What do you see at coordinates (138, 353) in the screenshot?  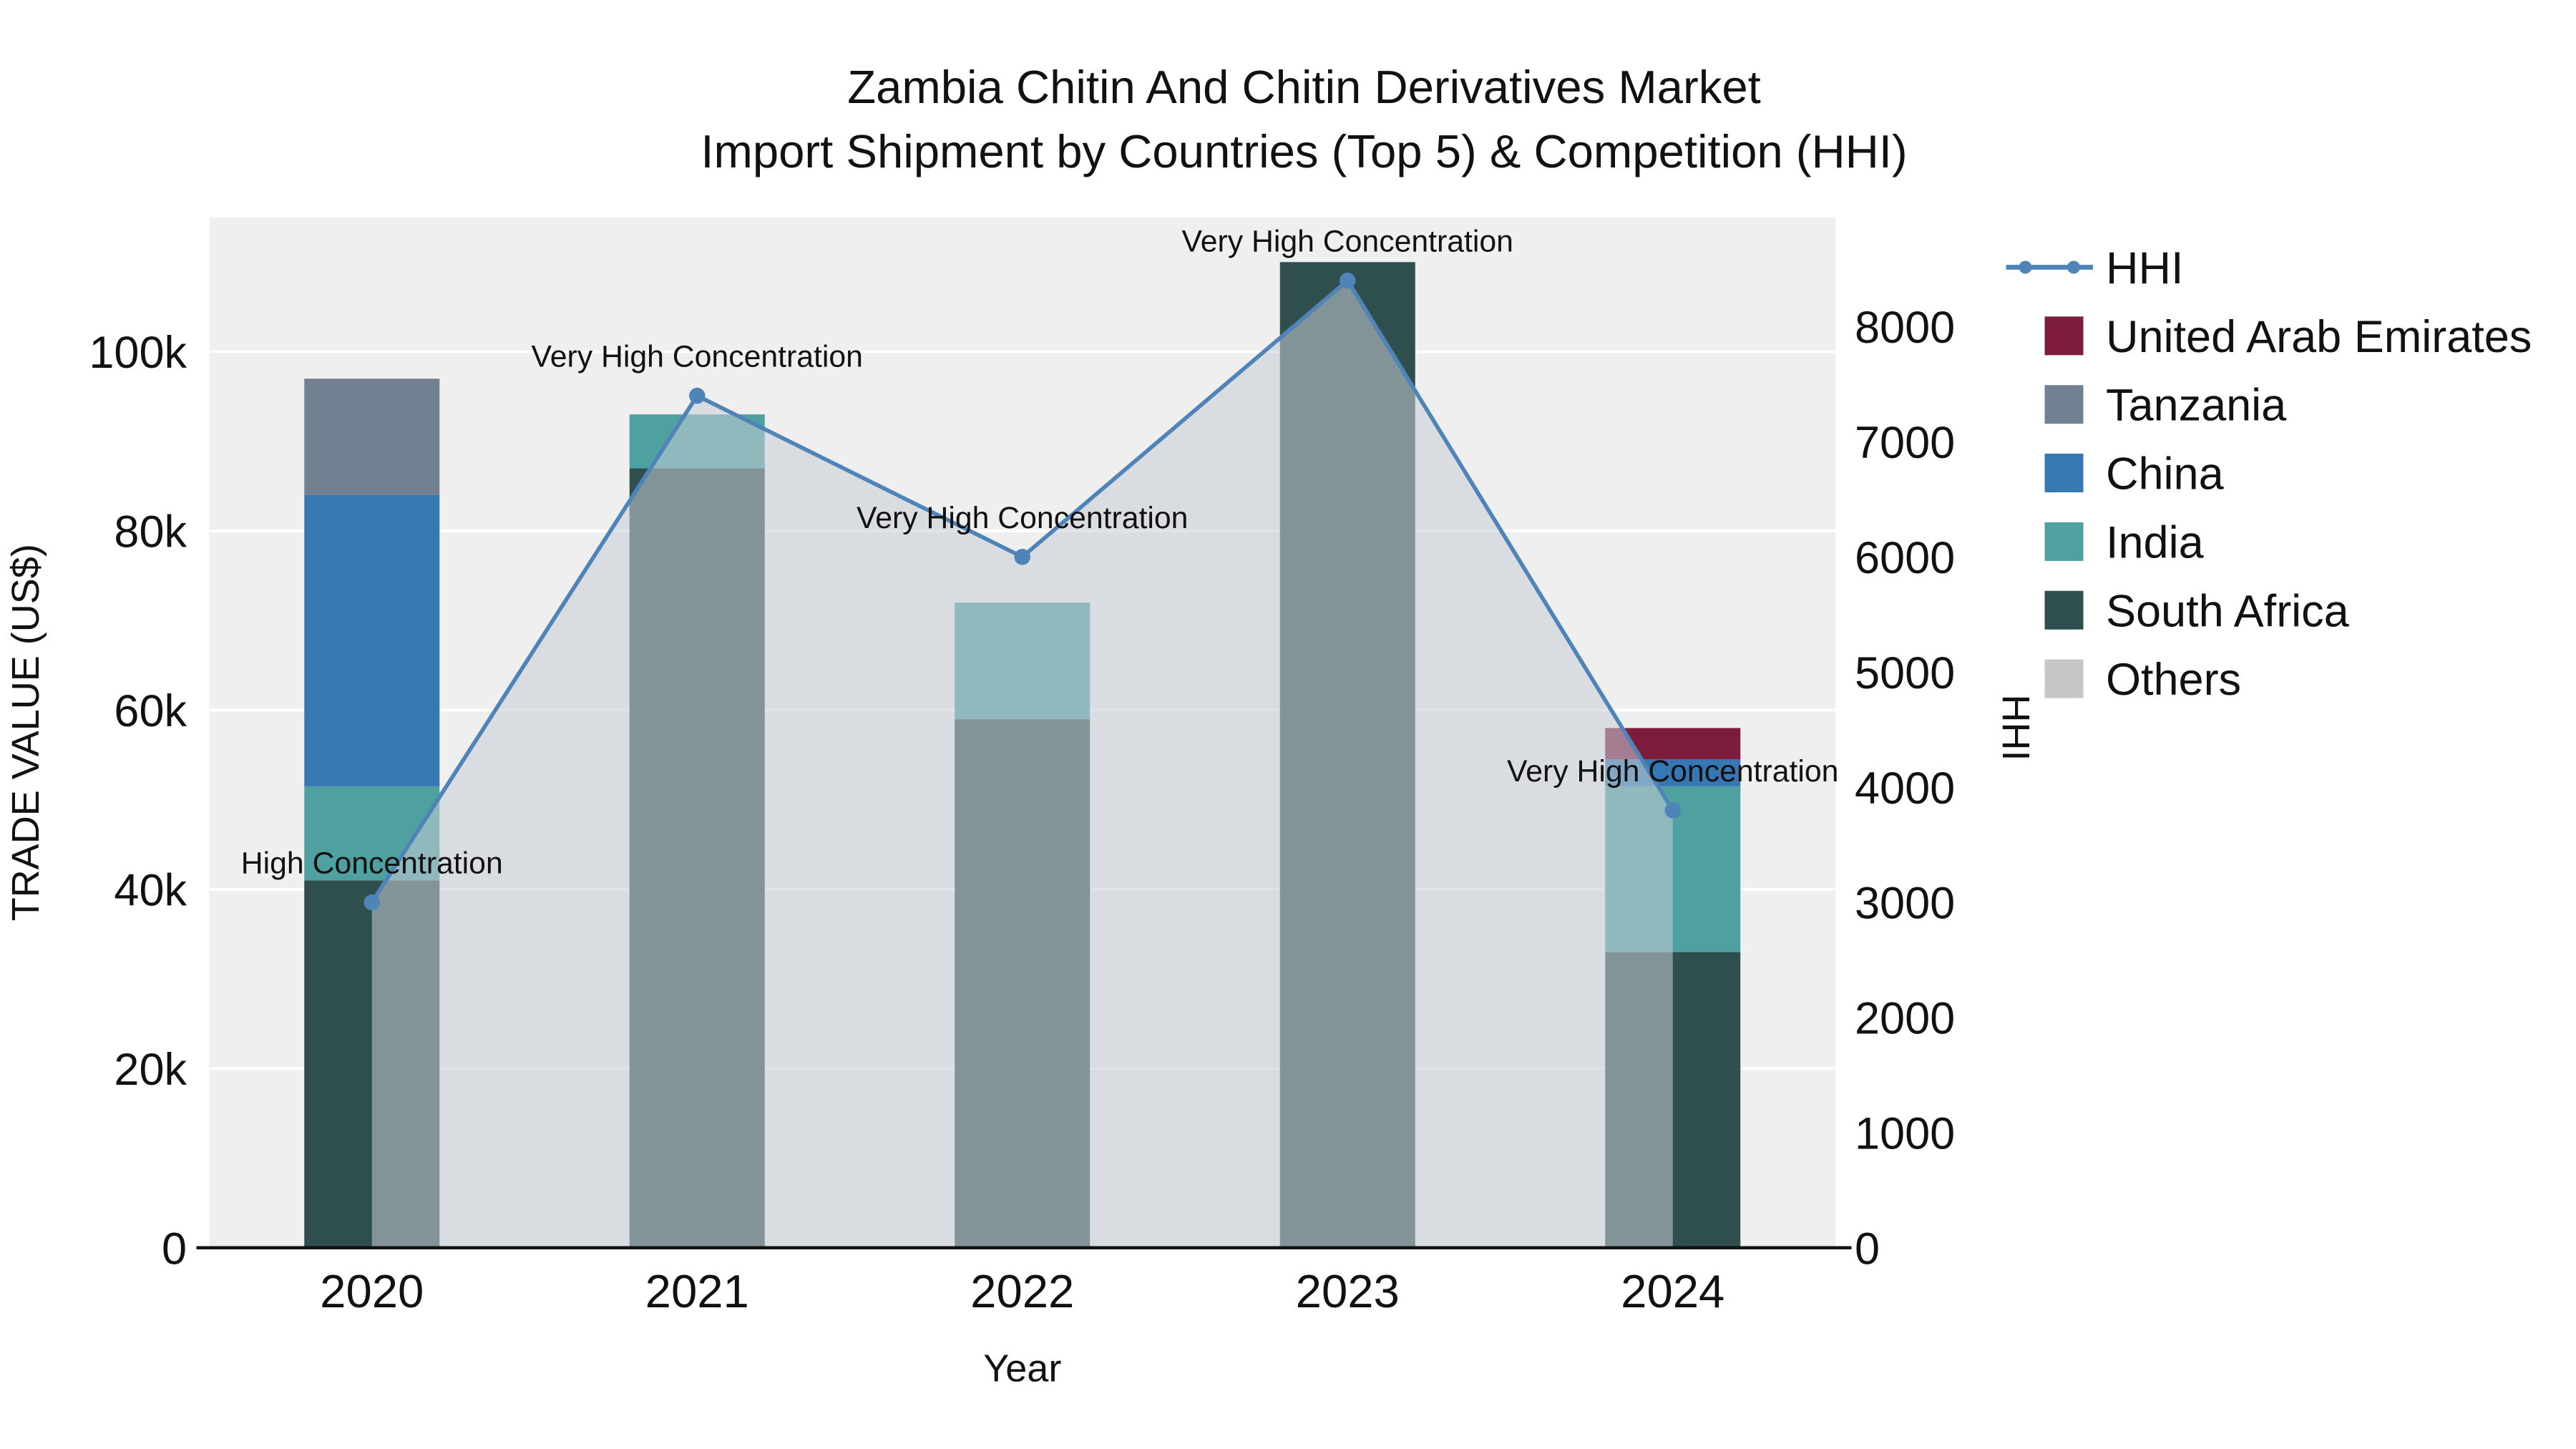 I see `left-tick-label: 100k` at bounding box center [138, 353].